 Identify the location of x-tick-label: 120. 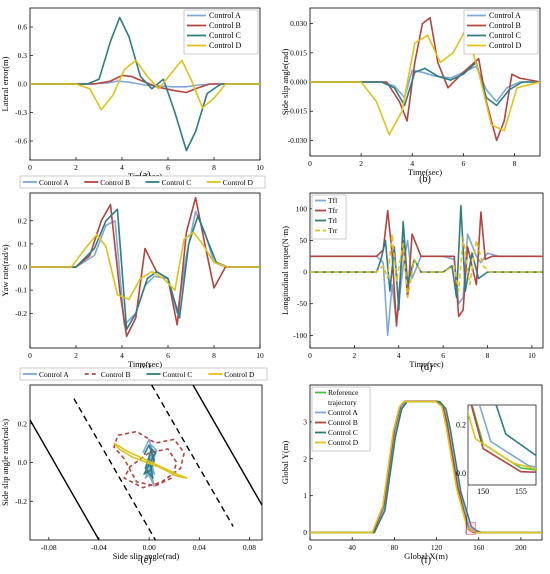
(437, 547).